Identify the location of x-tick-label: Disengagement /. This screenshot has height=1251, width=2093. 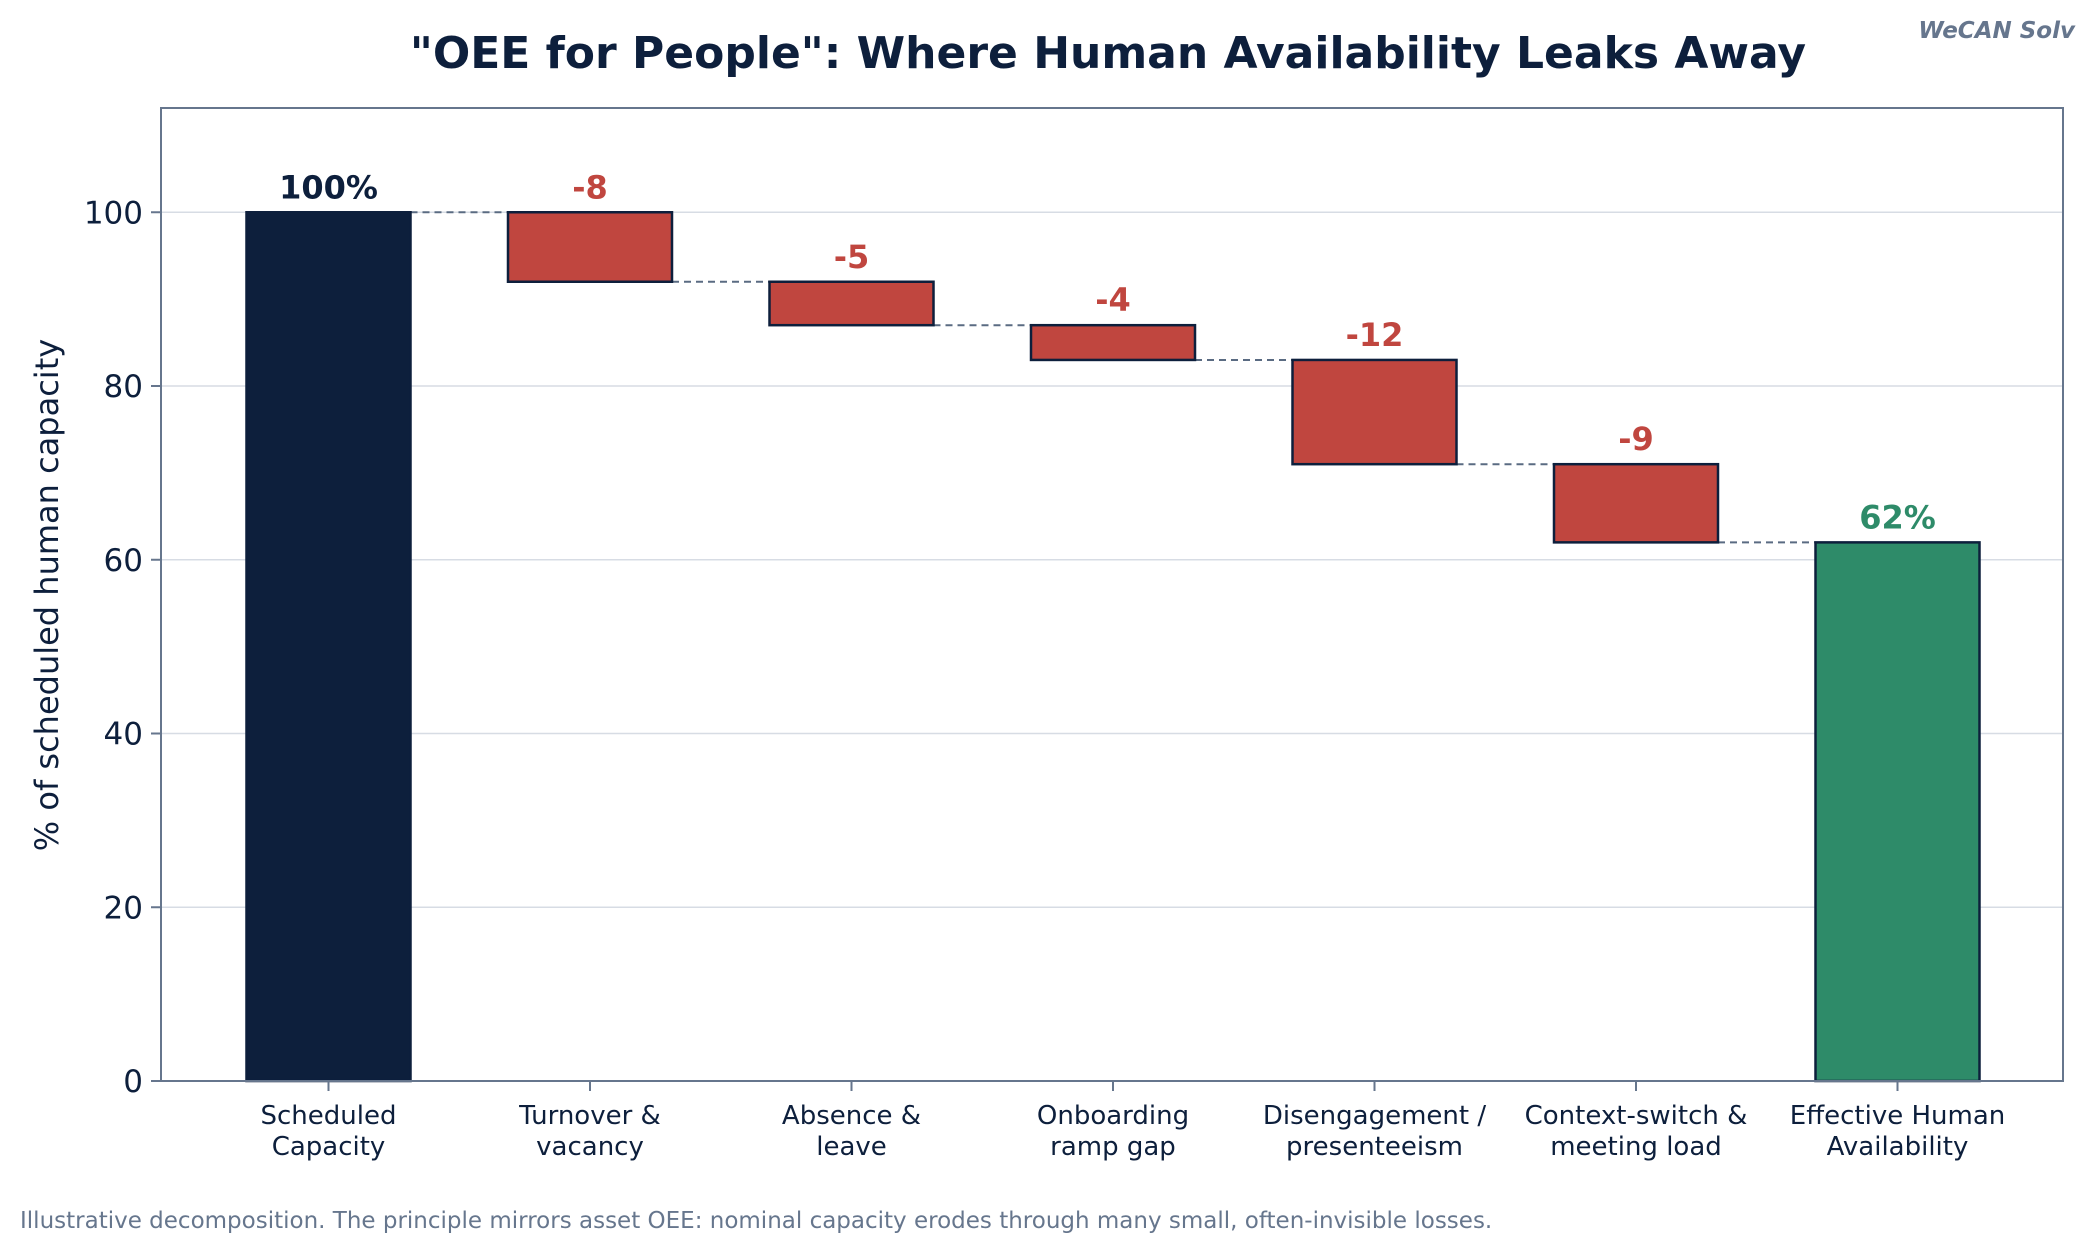
(1374, 1116).